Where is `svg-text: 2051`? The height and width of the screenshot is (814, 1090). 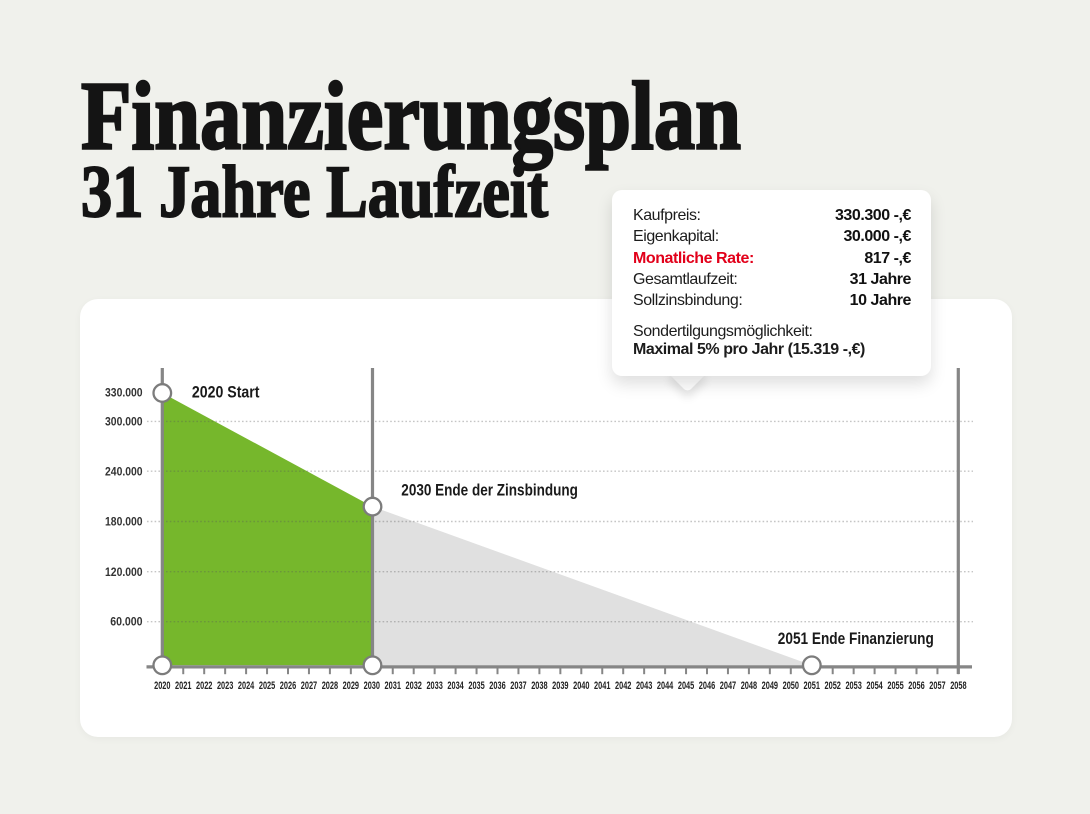
svg-text: 2051 is located at coordinates (812, 686).